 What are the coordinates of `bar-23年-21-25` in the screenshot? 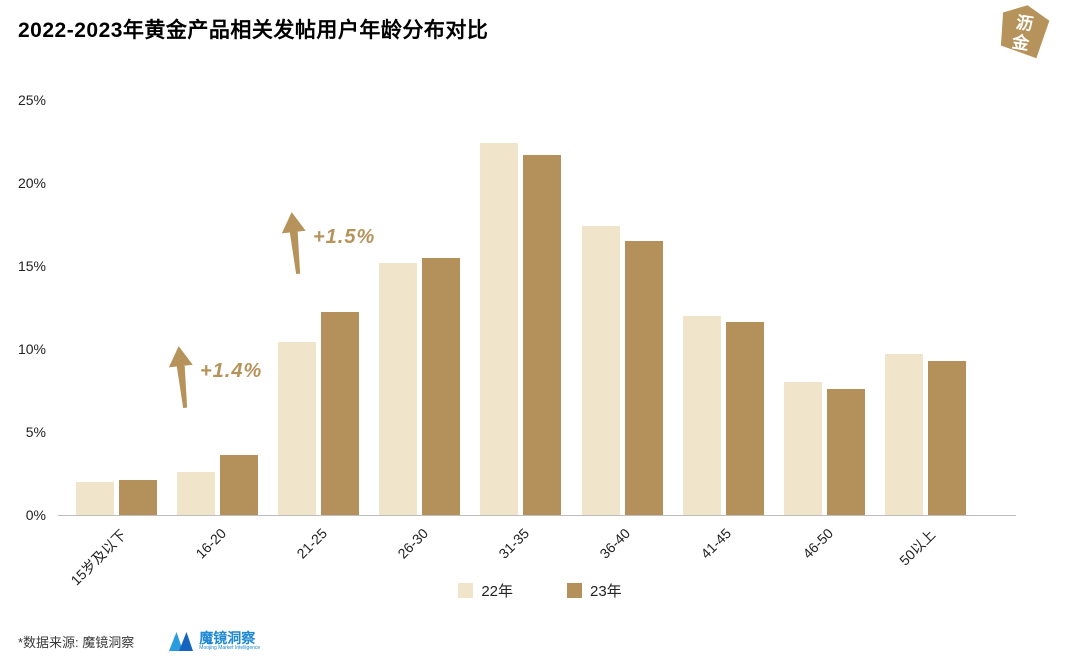 It's located at (340, 413).